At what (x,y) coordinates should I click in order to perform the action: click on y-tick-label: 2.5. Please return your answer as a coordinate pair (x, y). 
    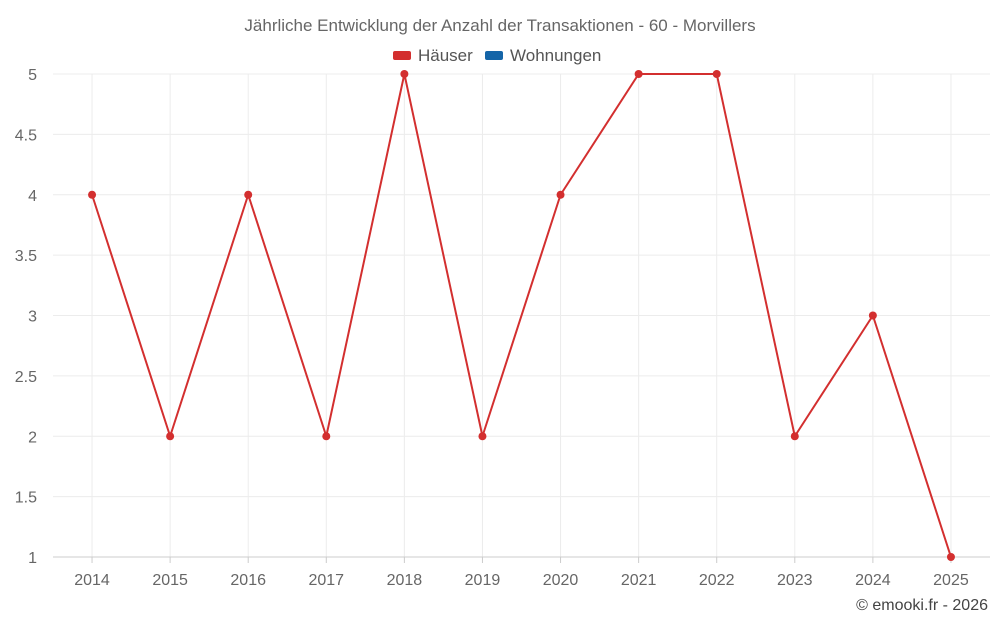
    Looking at the image, I should click on (26, 377).